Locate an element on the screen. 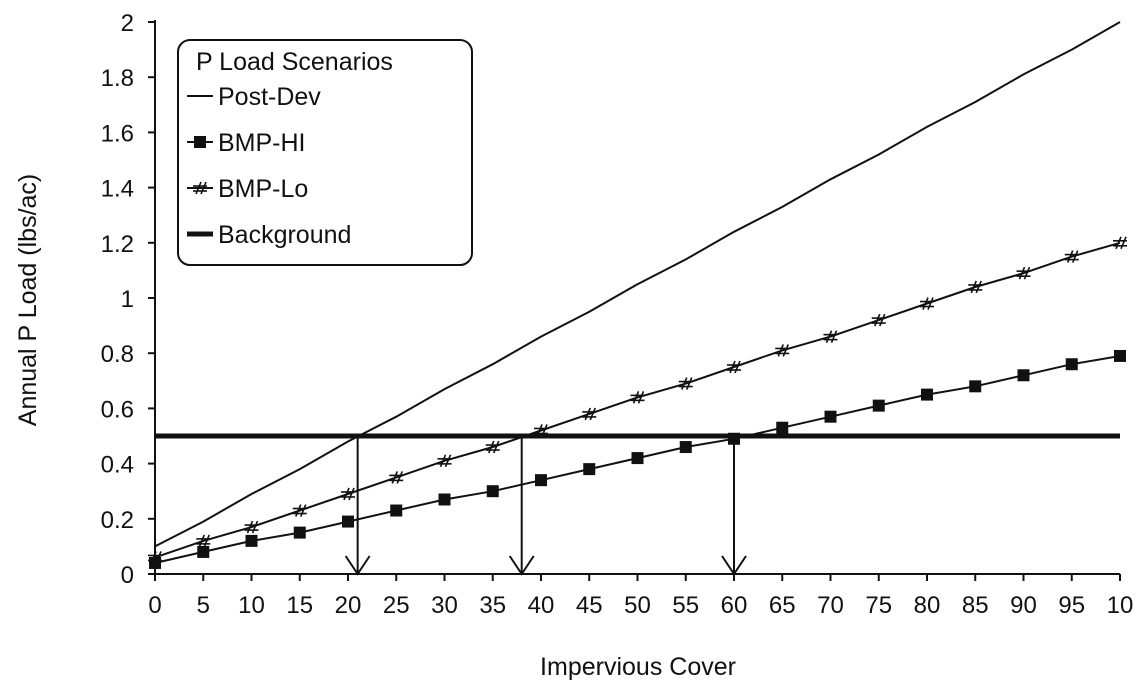  legend-item-bmp-hi: BMP-HI is located at coordinates (246, 143).